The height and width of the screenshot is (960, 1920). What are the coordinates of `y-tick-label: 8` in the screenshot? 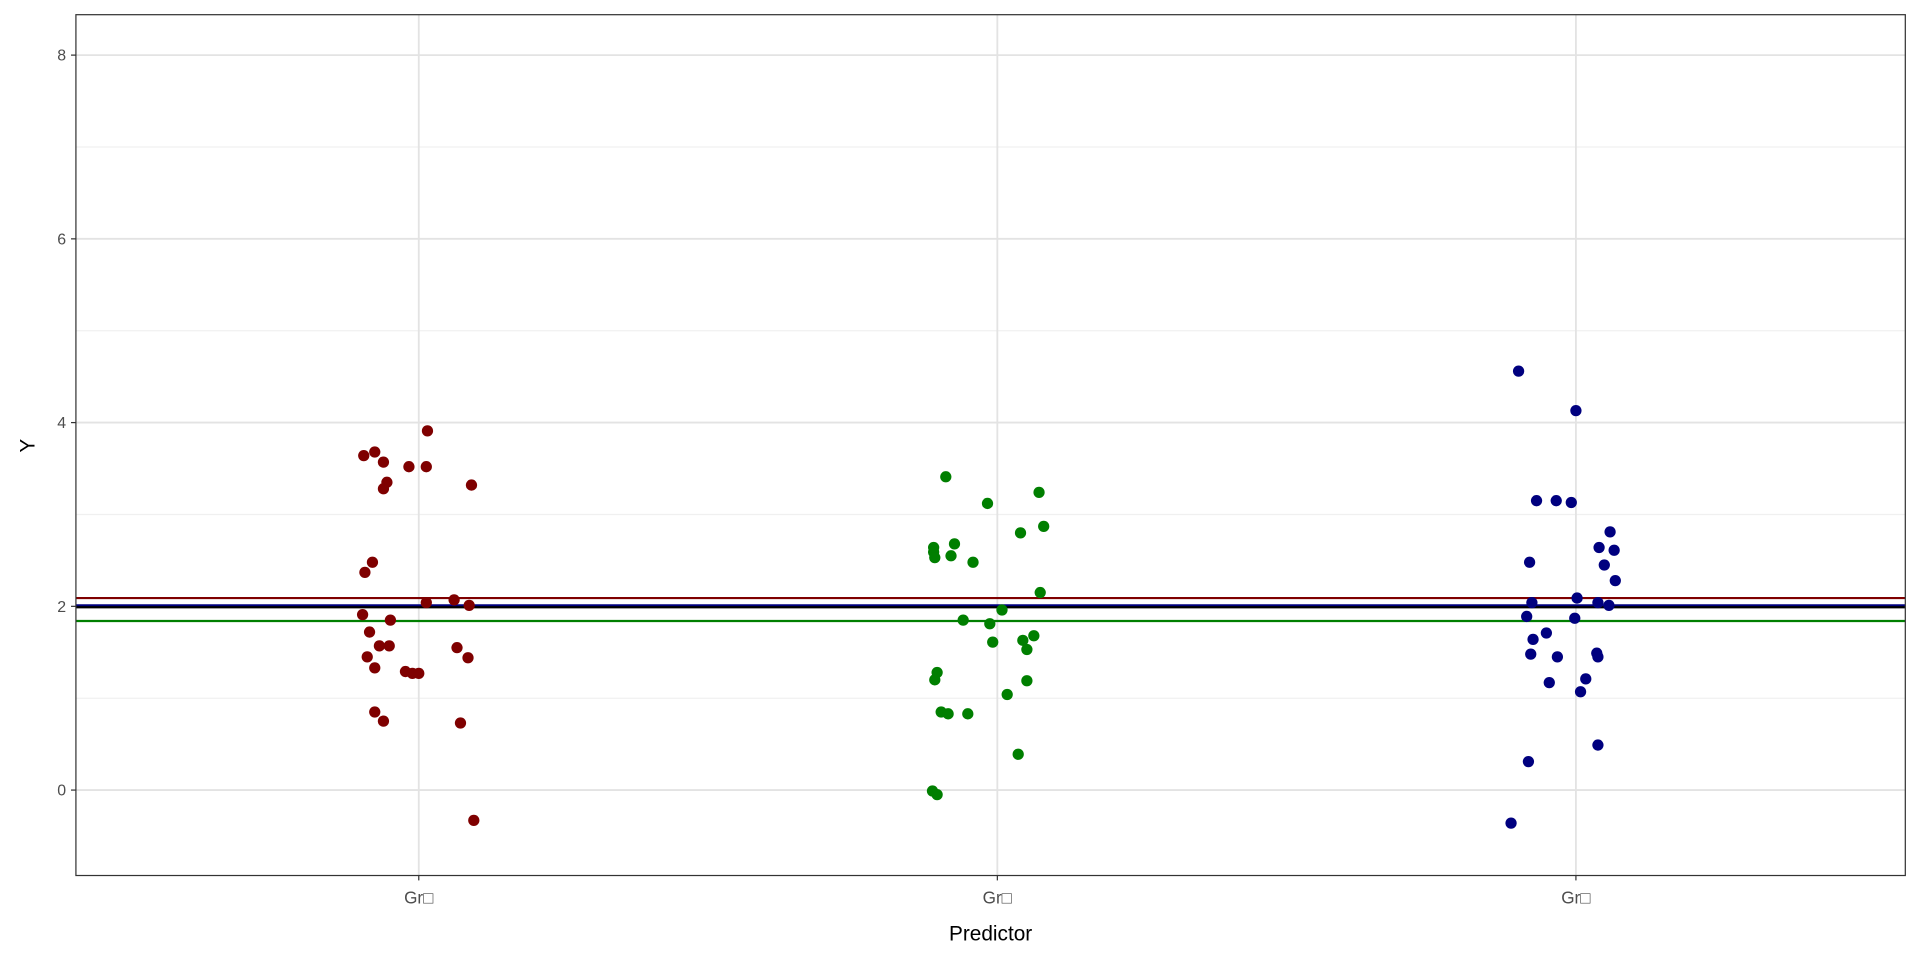 It's located at (61, 56).